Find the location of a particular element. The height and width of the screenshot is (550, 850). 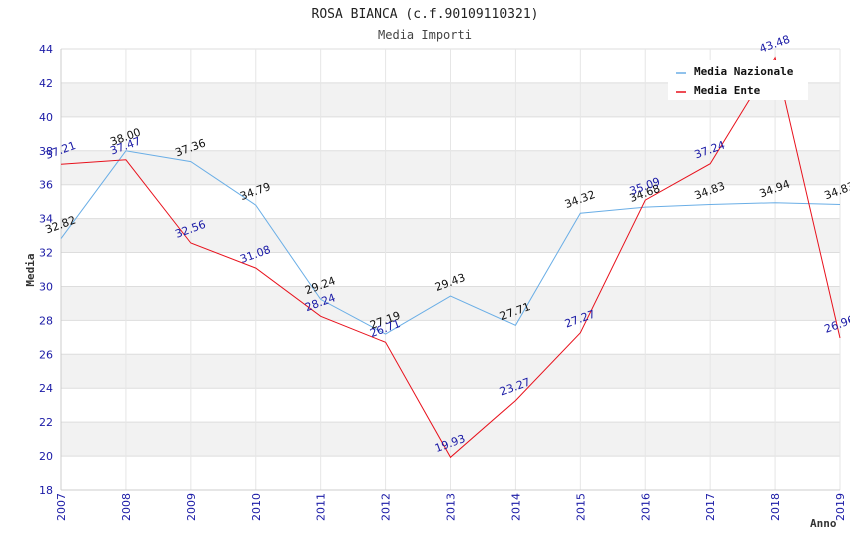

y-tick-label: 34 is located at coordinates (46, 219).